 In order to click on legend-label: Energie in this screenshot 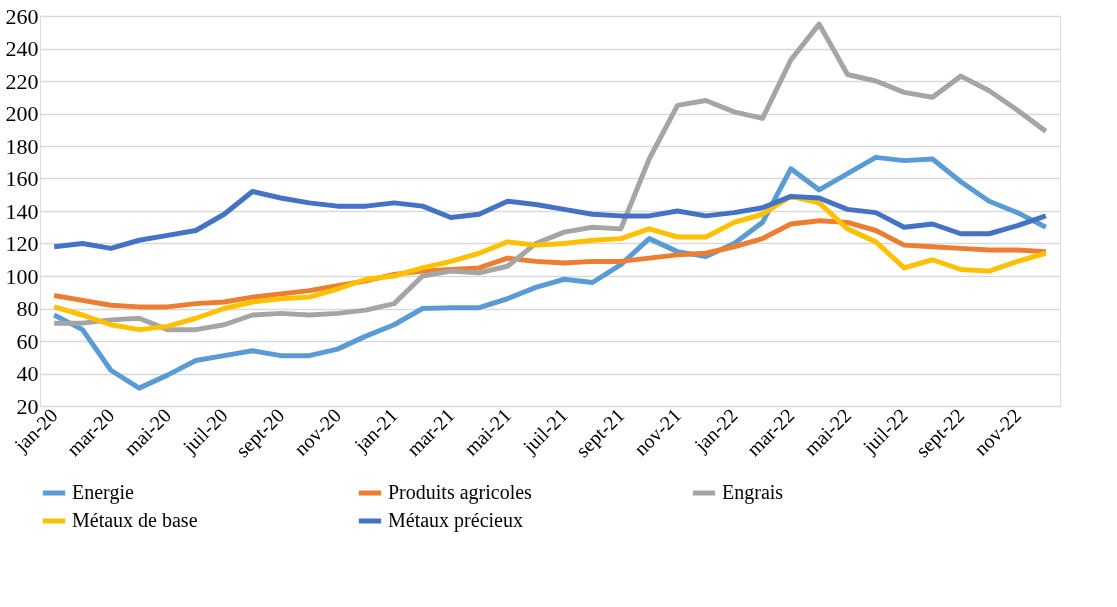, I will do `click(103, 492)`.